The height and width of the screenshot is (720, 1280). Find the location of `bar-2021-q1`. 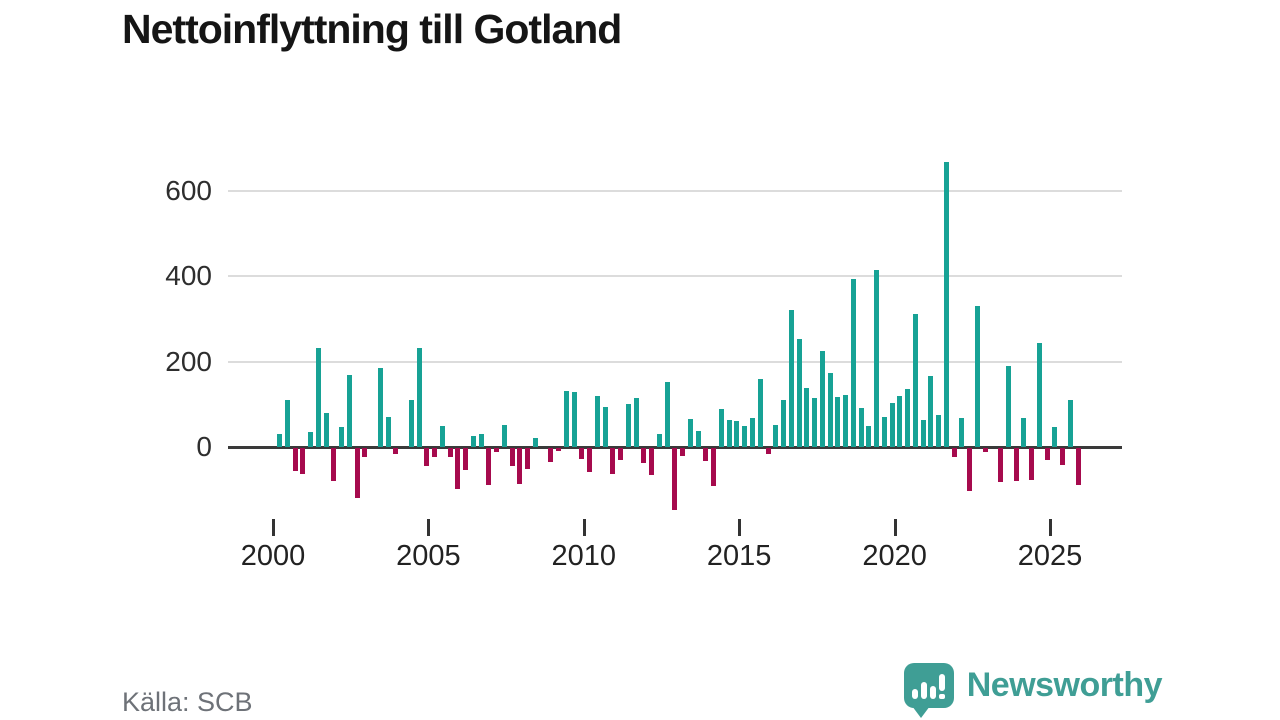

bar-2021-q1 is located at coordinates (931, 411).